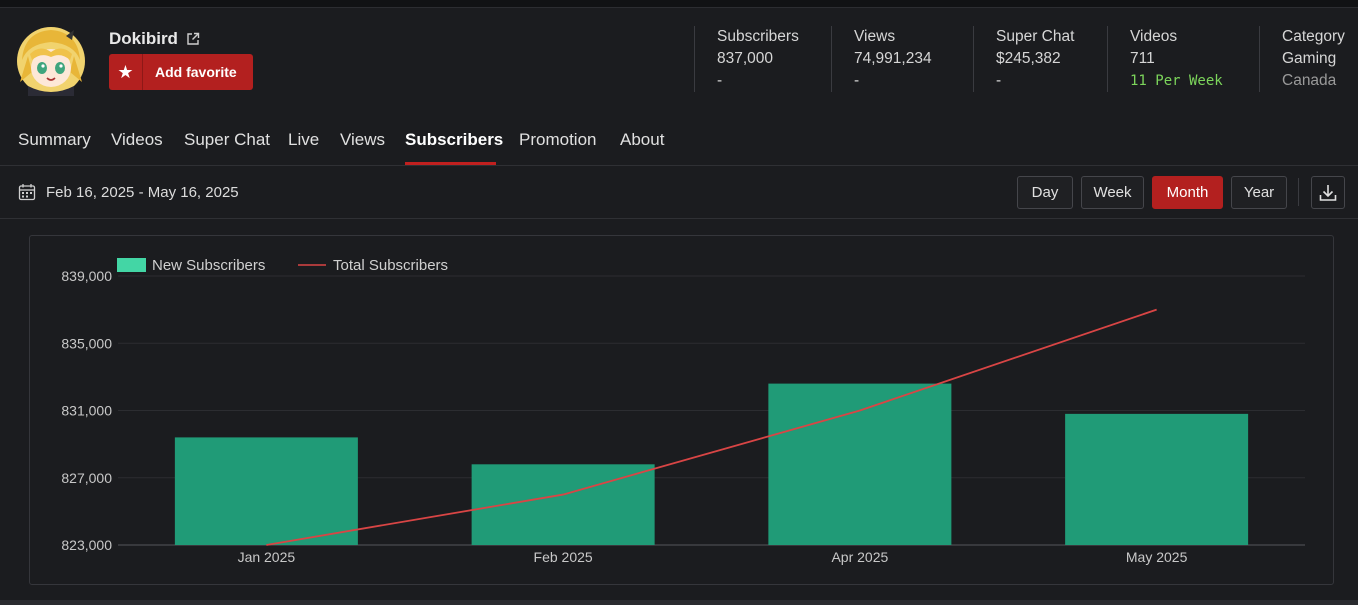  Describe the element at coordinates (1045, 192) in the screenshot. I see `period-day-button: Day` at that location.